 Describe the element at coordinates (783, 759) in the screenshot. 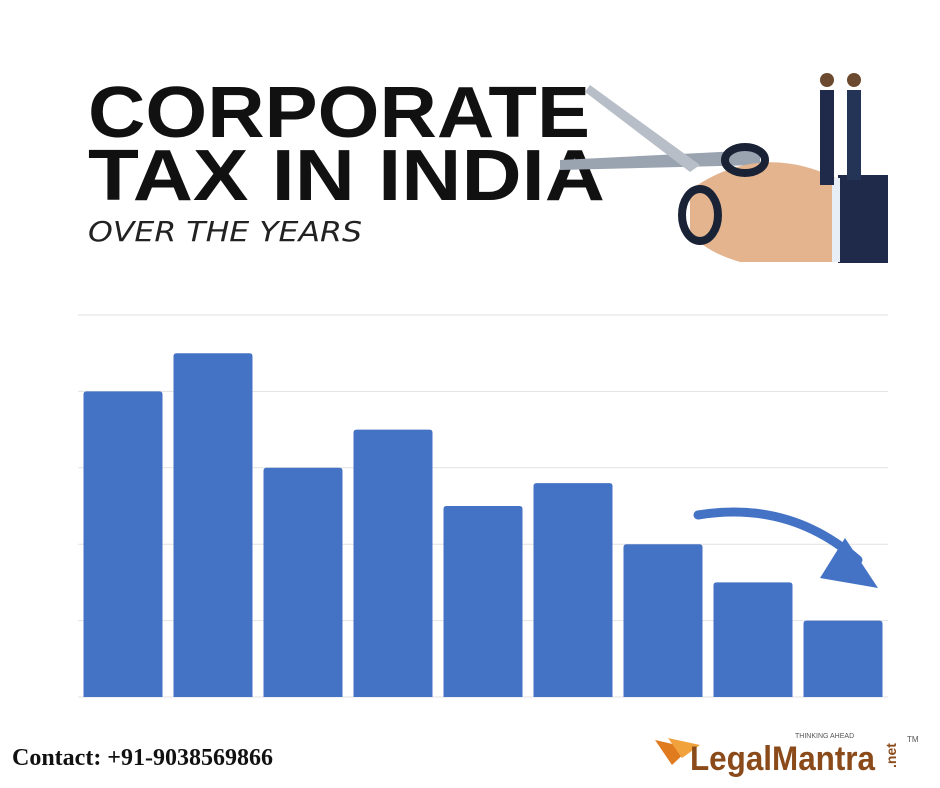

I see `logo-text: LegalMantra` at that location.